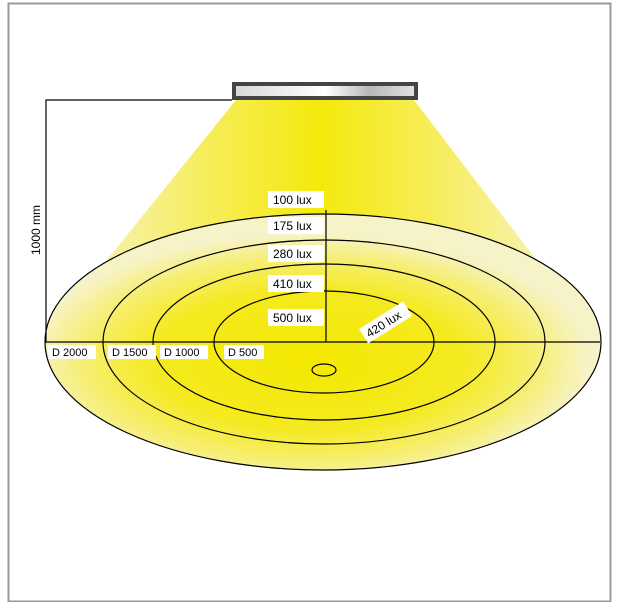 This screenshot has height=602, width=619. Describe the element at coordinates (292, 318) in the screenshot. I see `lux-label-500: 500 lux` at that location.